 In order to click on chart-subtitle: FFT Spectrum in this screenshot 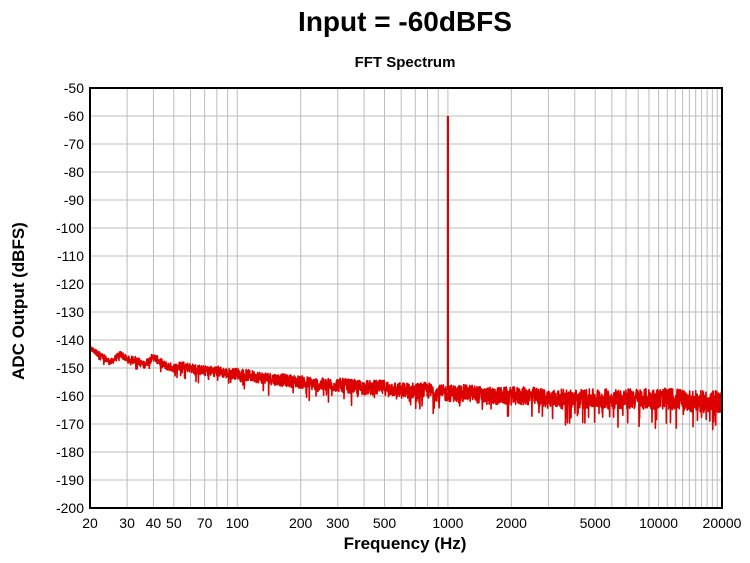, I will do `click(405, 62)`.